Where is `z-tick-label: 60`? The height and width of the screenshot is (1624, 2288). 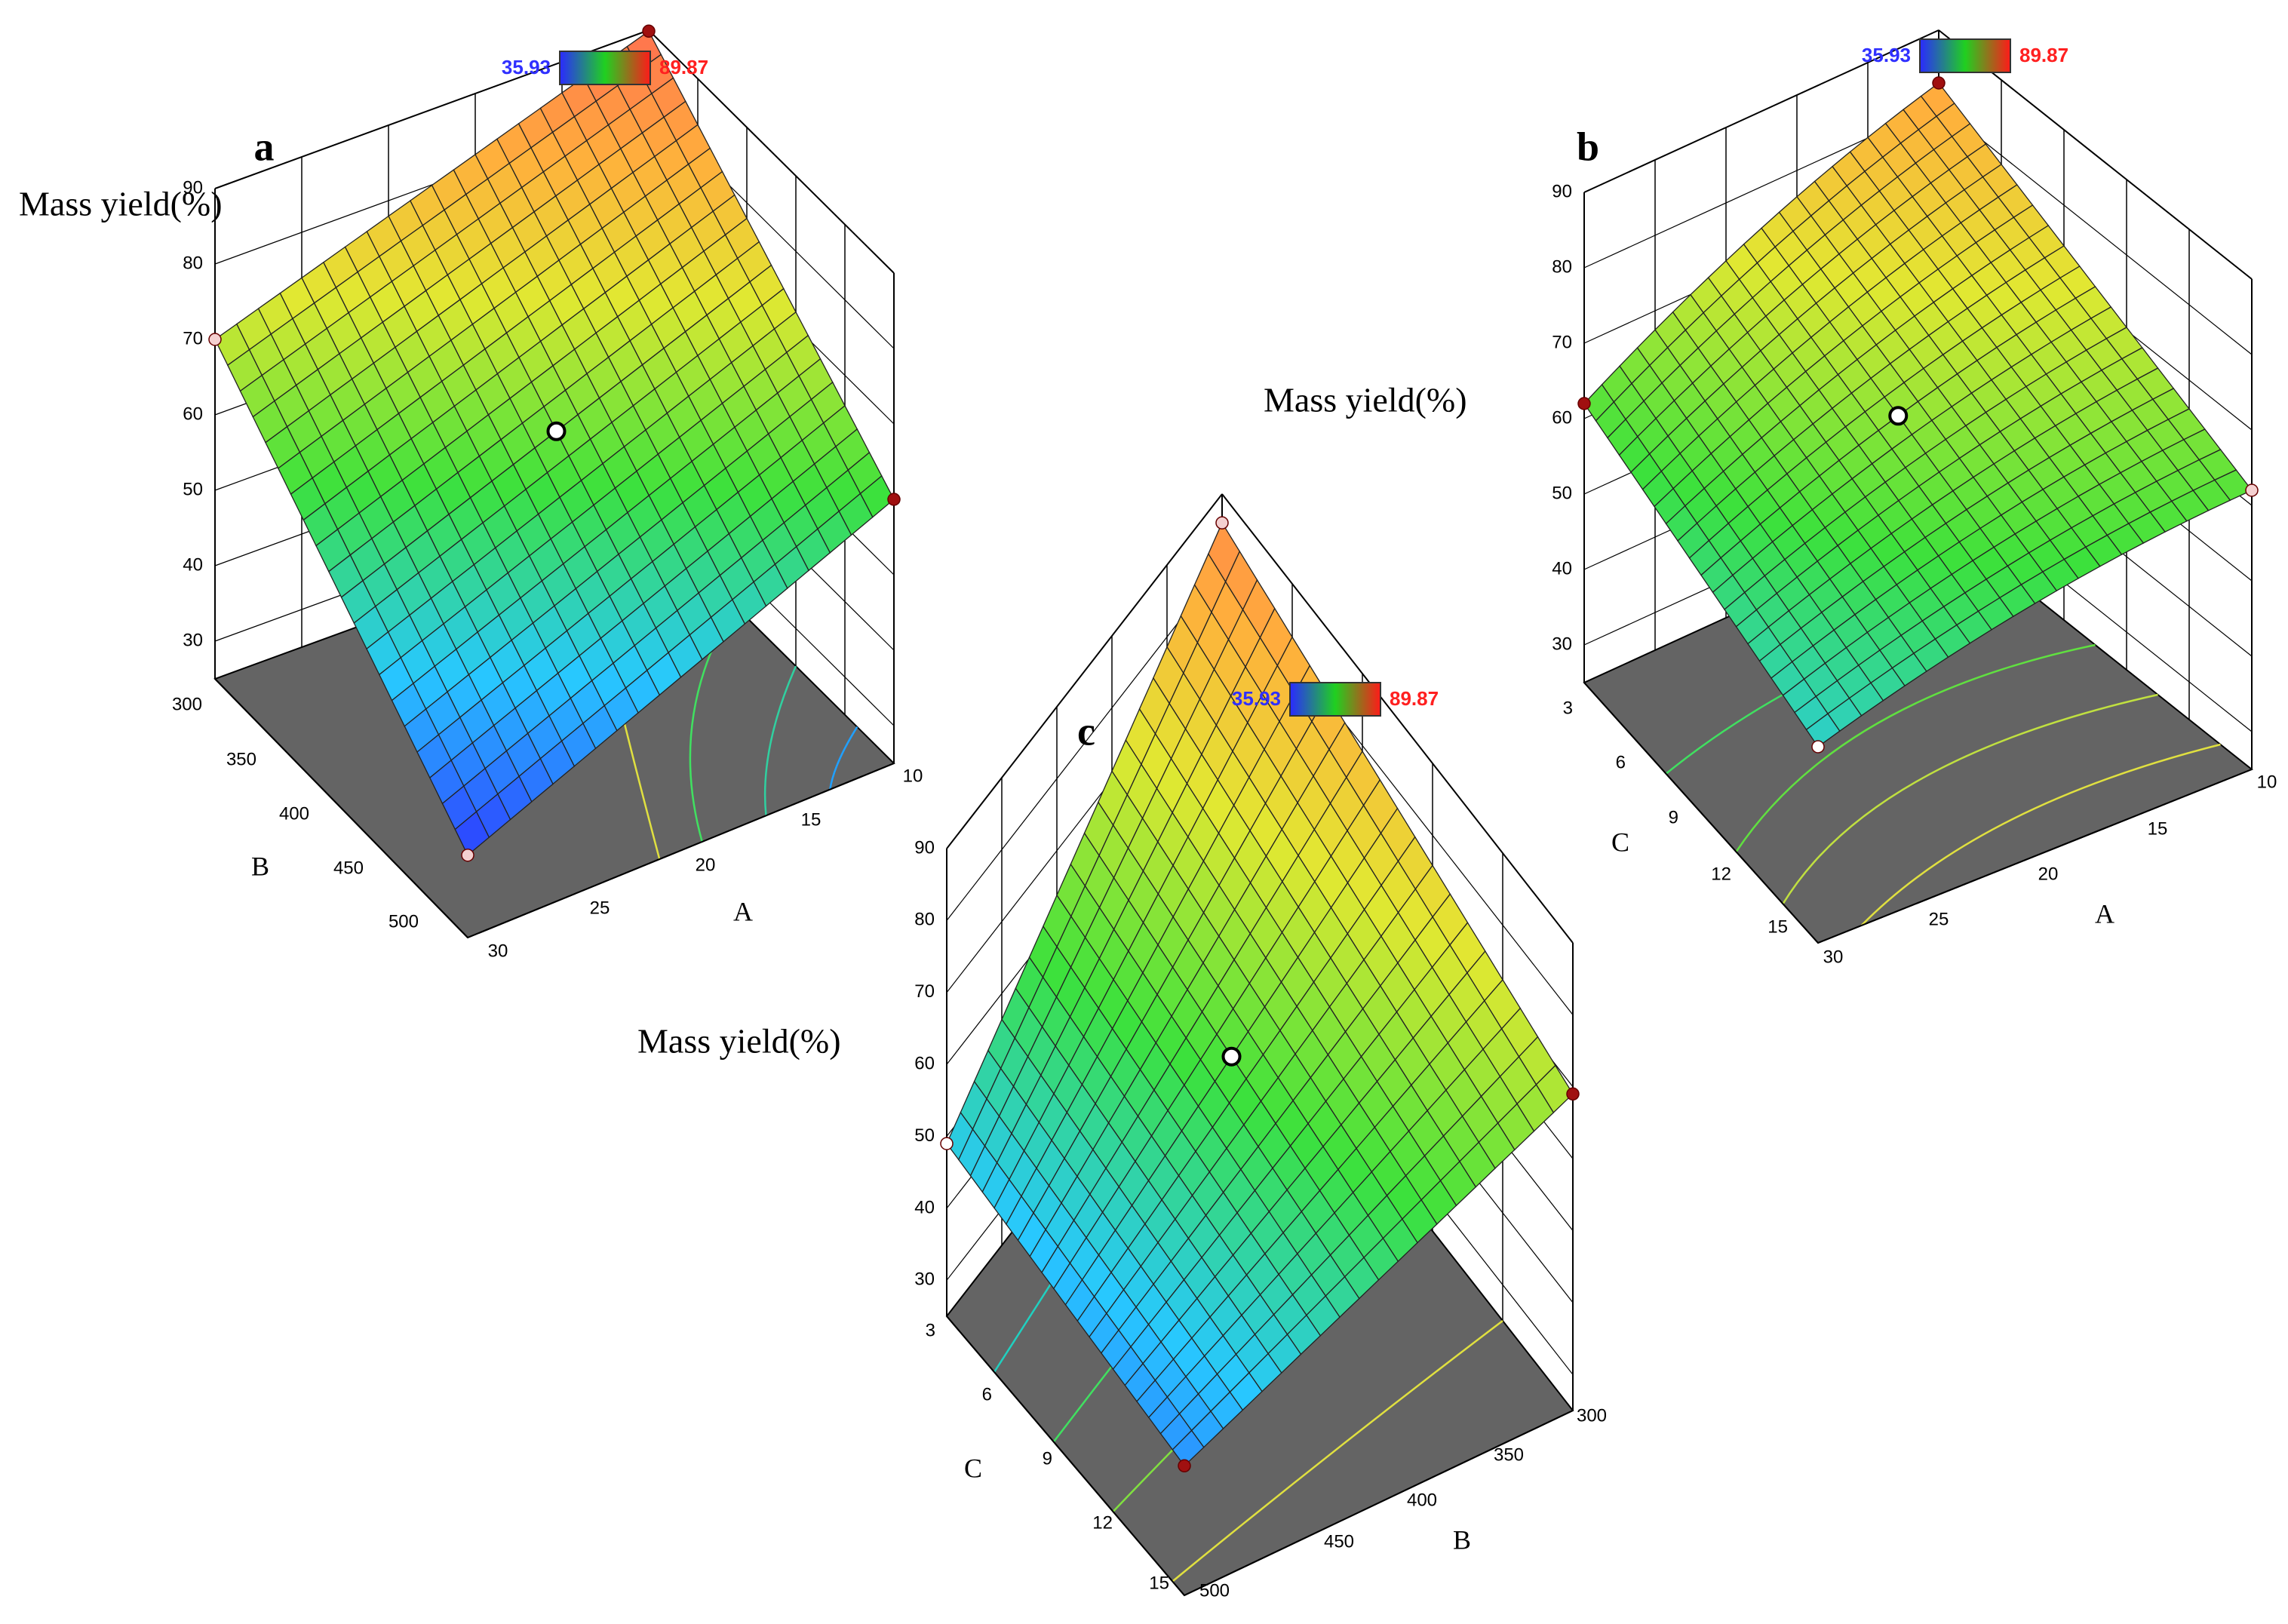
z-tick-label: 60 is located at coordinates (925, 1063).